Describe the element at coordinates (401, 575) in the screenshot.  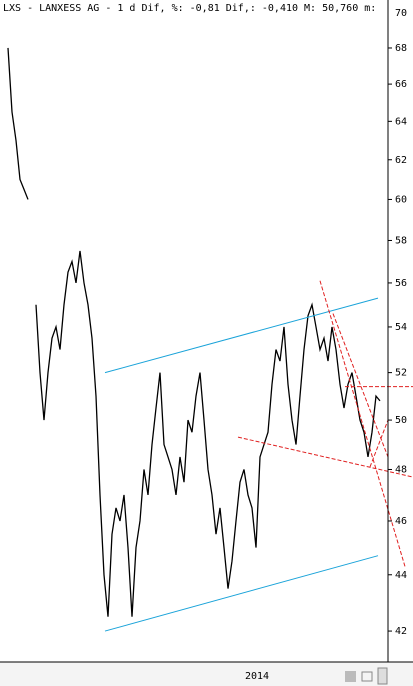
I see `y-tick-label: 44` at that location.